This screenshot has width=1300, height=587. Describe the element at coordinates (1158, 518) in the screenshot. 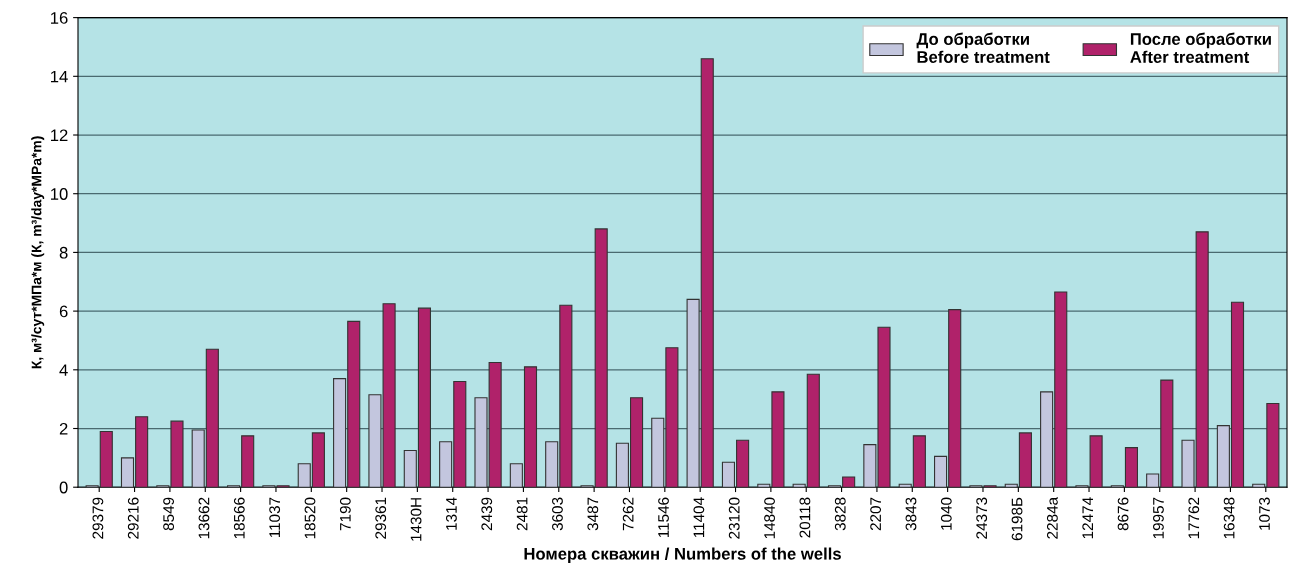

I see `x-tick-label: 19957` at that location.